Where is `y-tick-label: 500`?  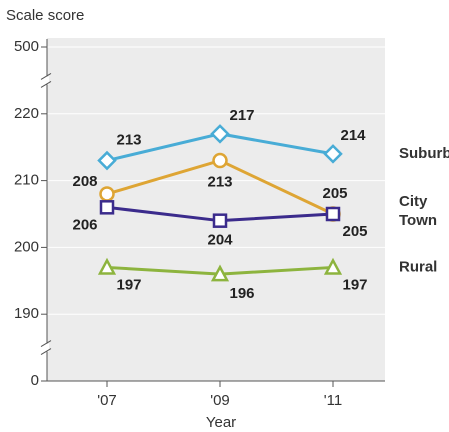
y-tick-label: 500 is located at coordinates (26, 46).